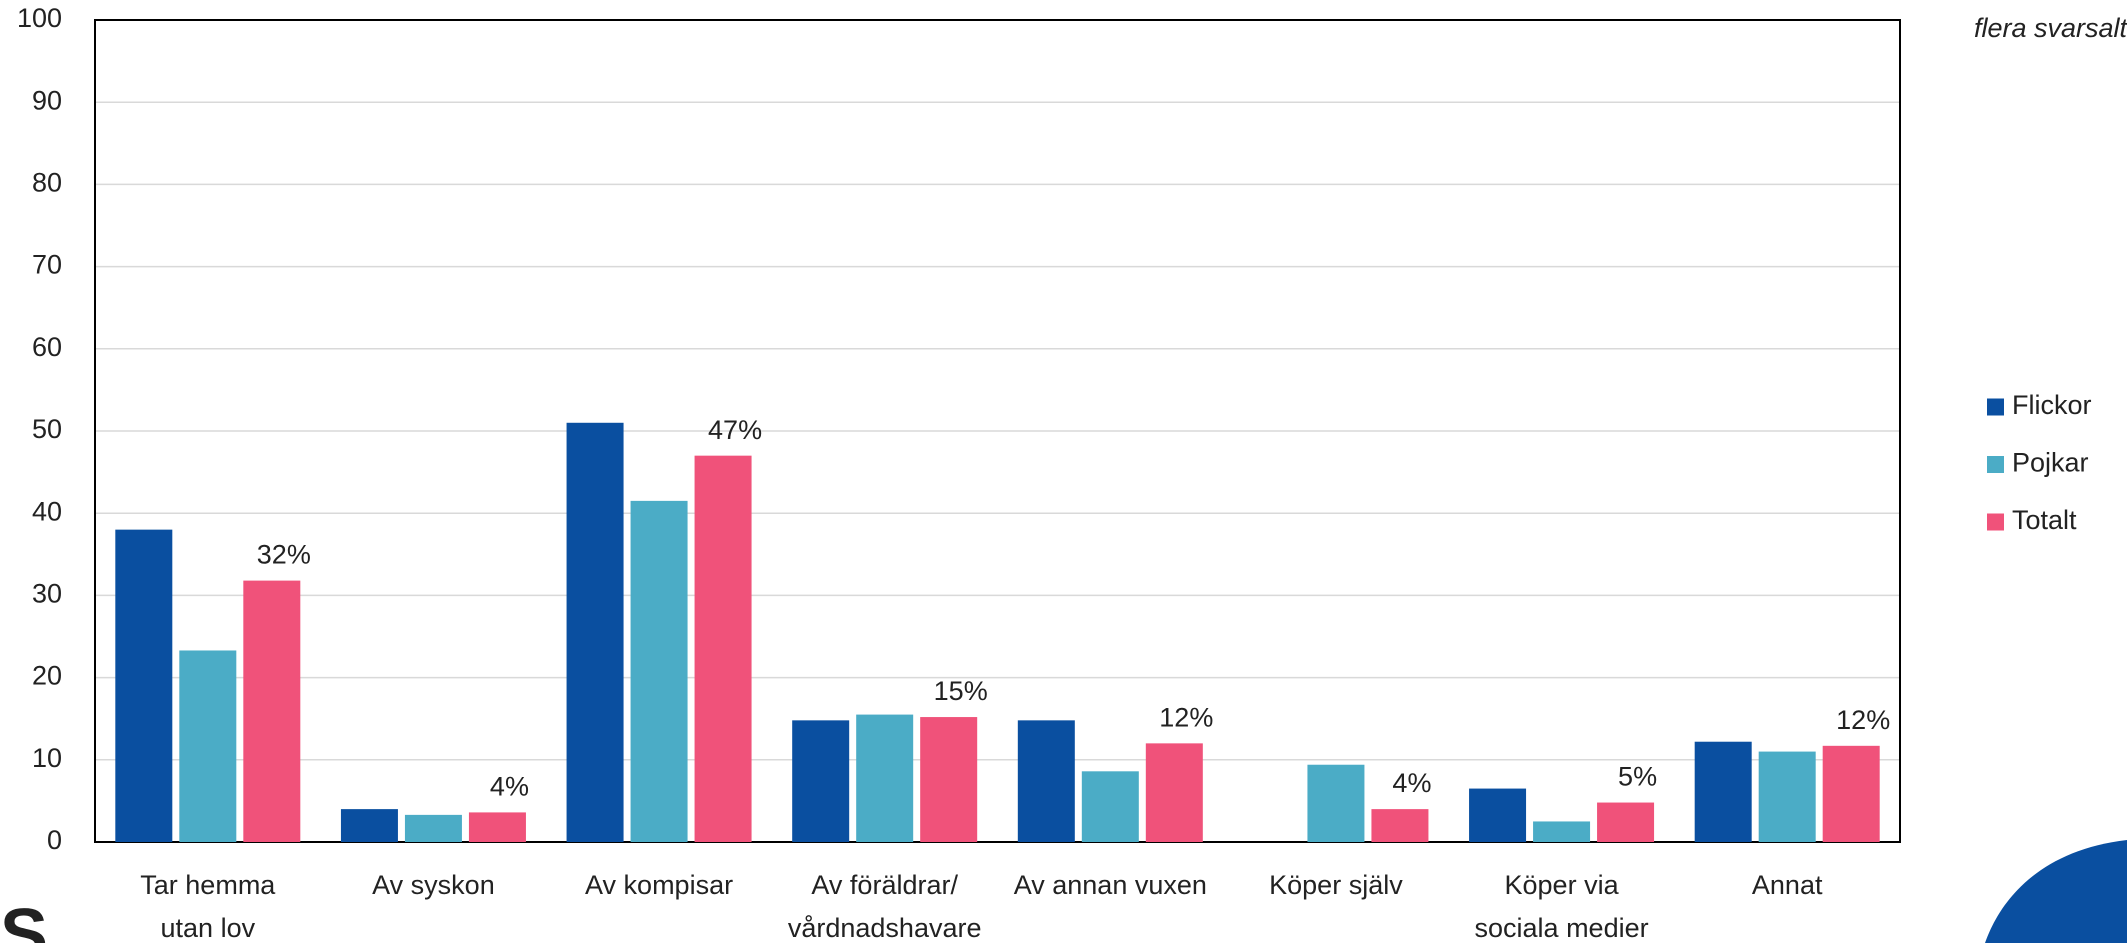 This screenshot has width=2127, height=943. Describe the element at coordinates (208, 906) in the screenshot. I see `x-tick-label: Tar hemma utan lov` at that location.